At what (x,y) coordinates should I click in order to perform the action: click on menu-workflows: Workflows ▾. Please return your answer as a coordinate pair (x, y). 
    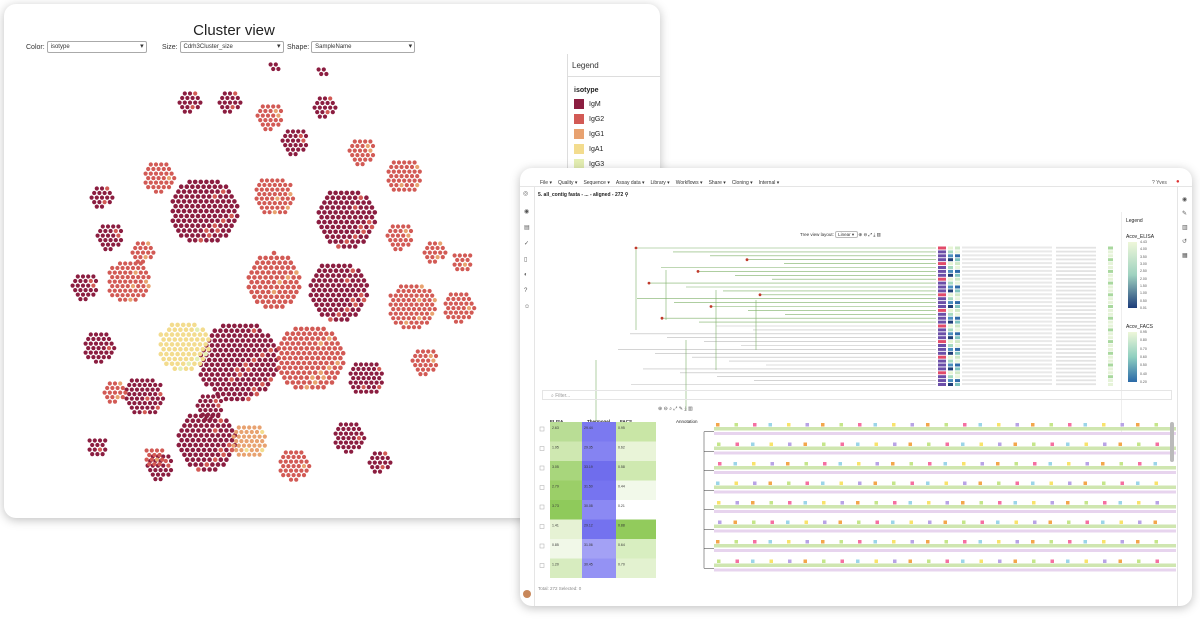
    Looking at the image, I should click on (689, 183).